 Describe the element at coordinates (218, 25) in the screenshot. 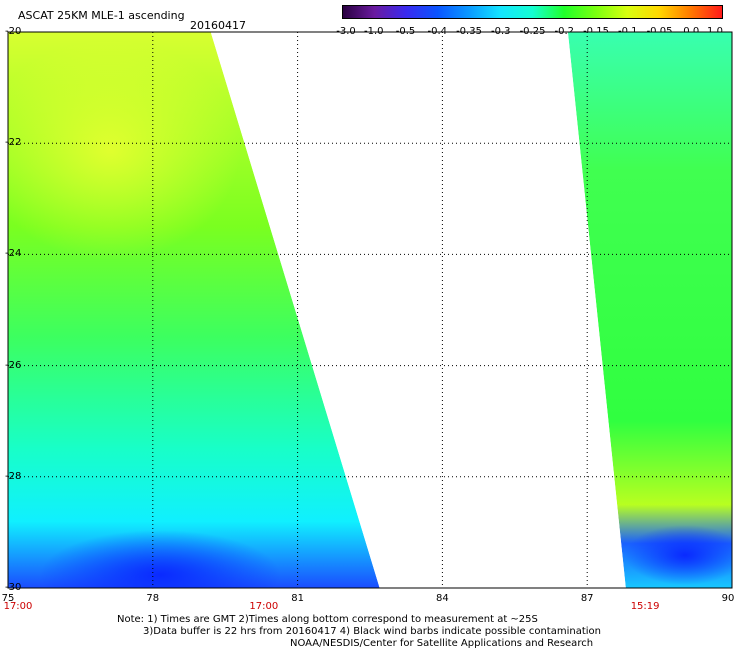

I see `map-date: 20160417` at that location.